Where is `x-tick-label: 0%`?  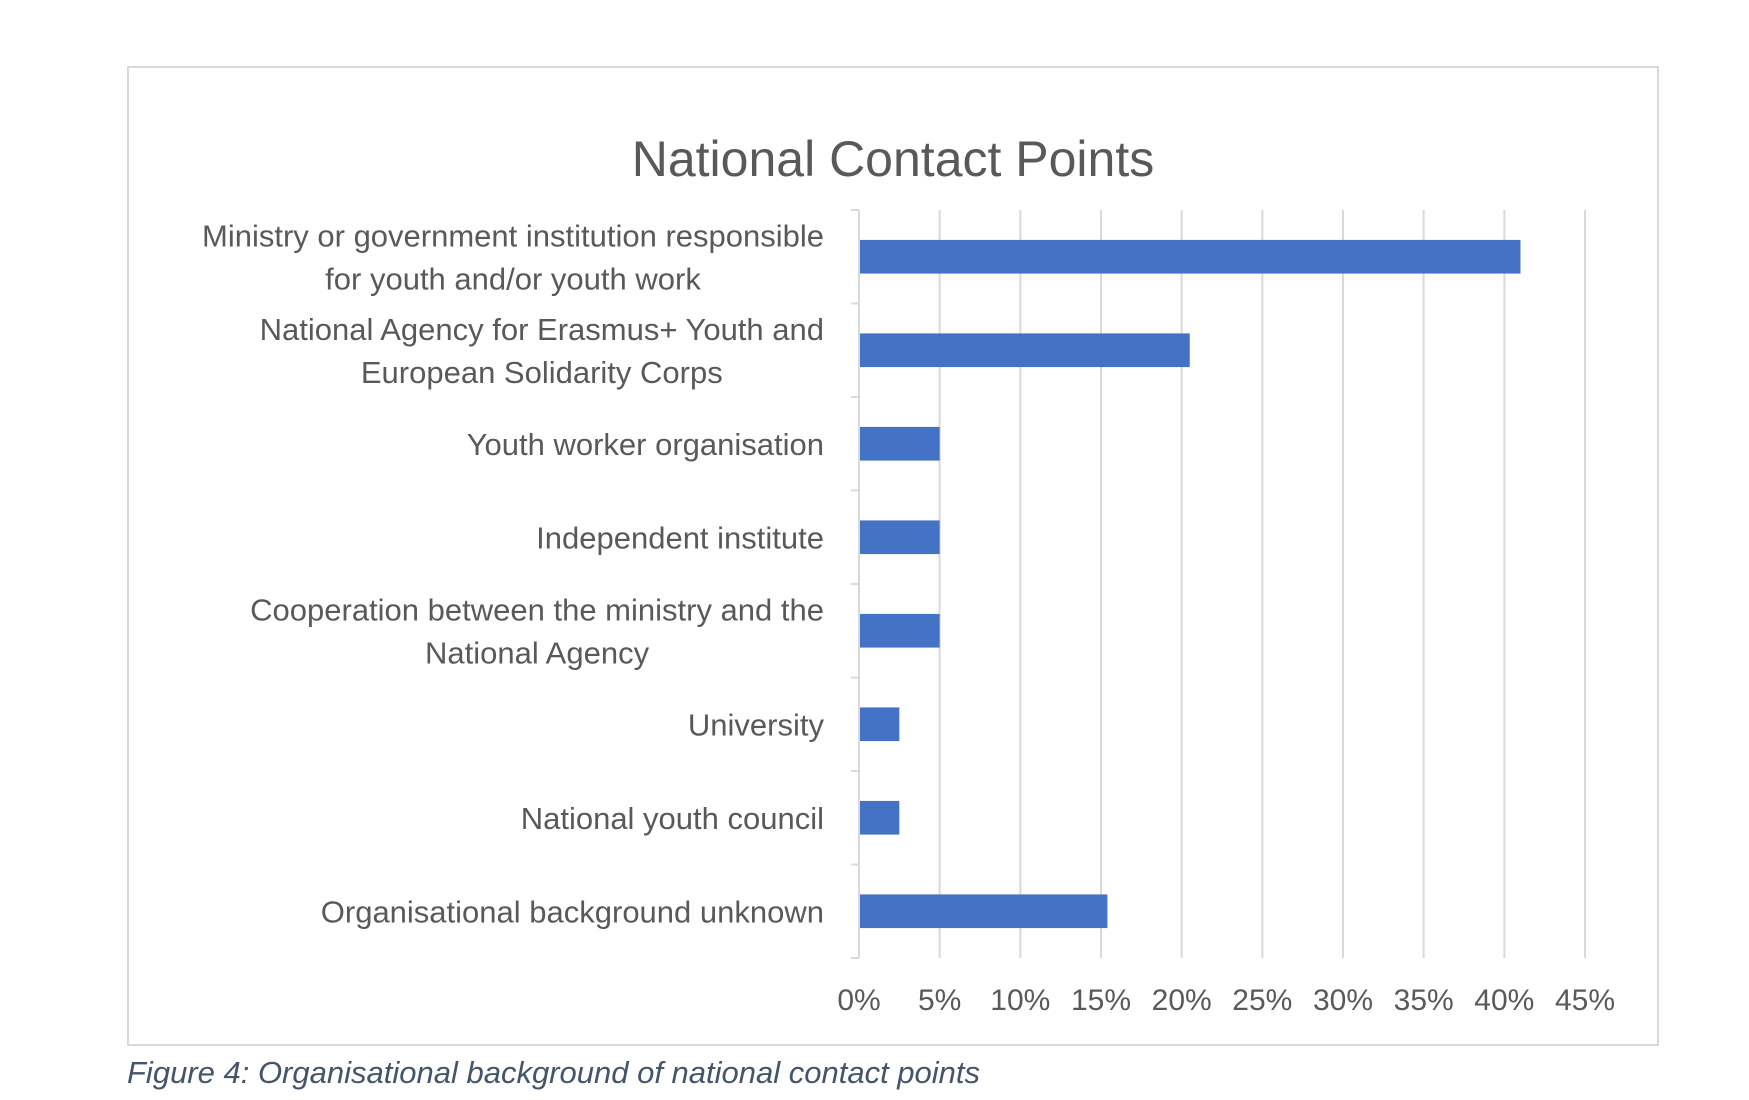 x-tick-label: 0% is located at coordinates (858, 1000).